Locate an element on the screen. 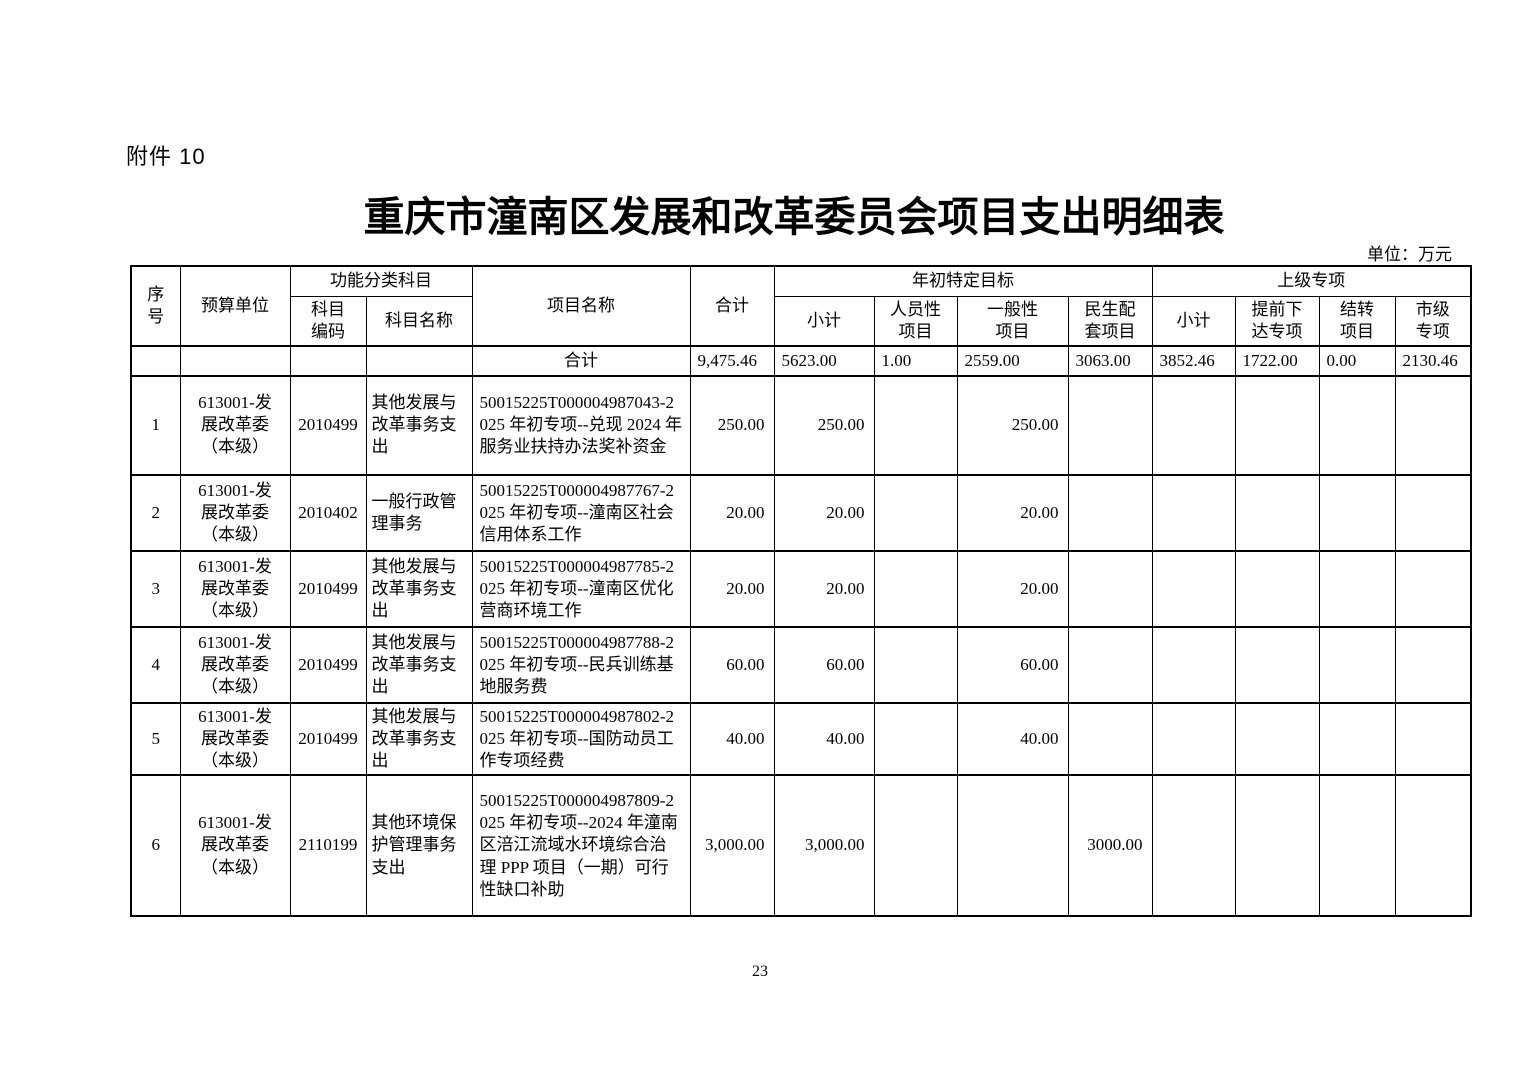 The image size is (1520, 1074). header-superior-group: 上级专项 is located at coordinates (1311, 281).